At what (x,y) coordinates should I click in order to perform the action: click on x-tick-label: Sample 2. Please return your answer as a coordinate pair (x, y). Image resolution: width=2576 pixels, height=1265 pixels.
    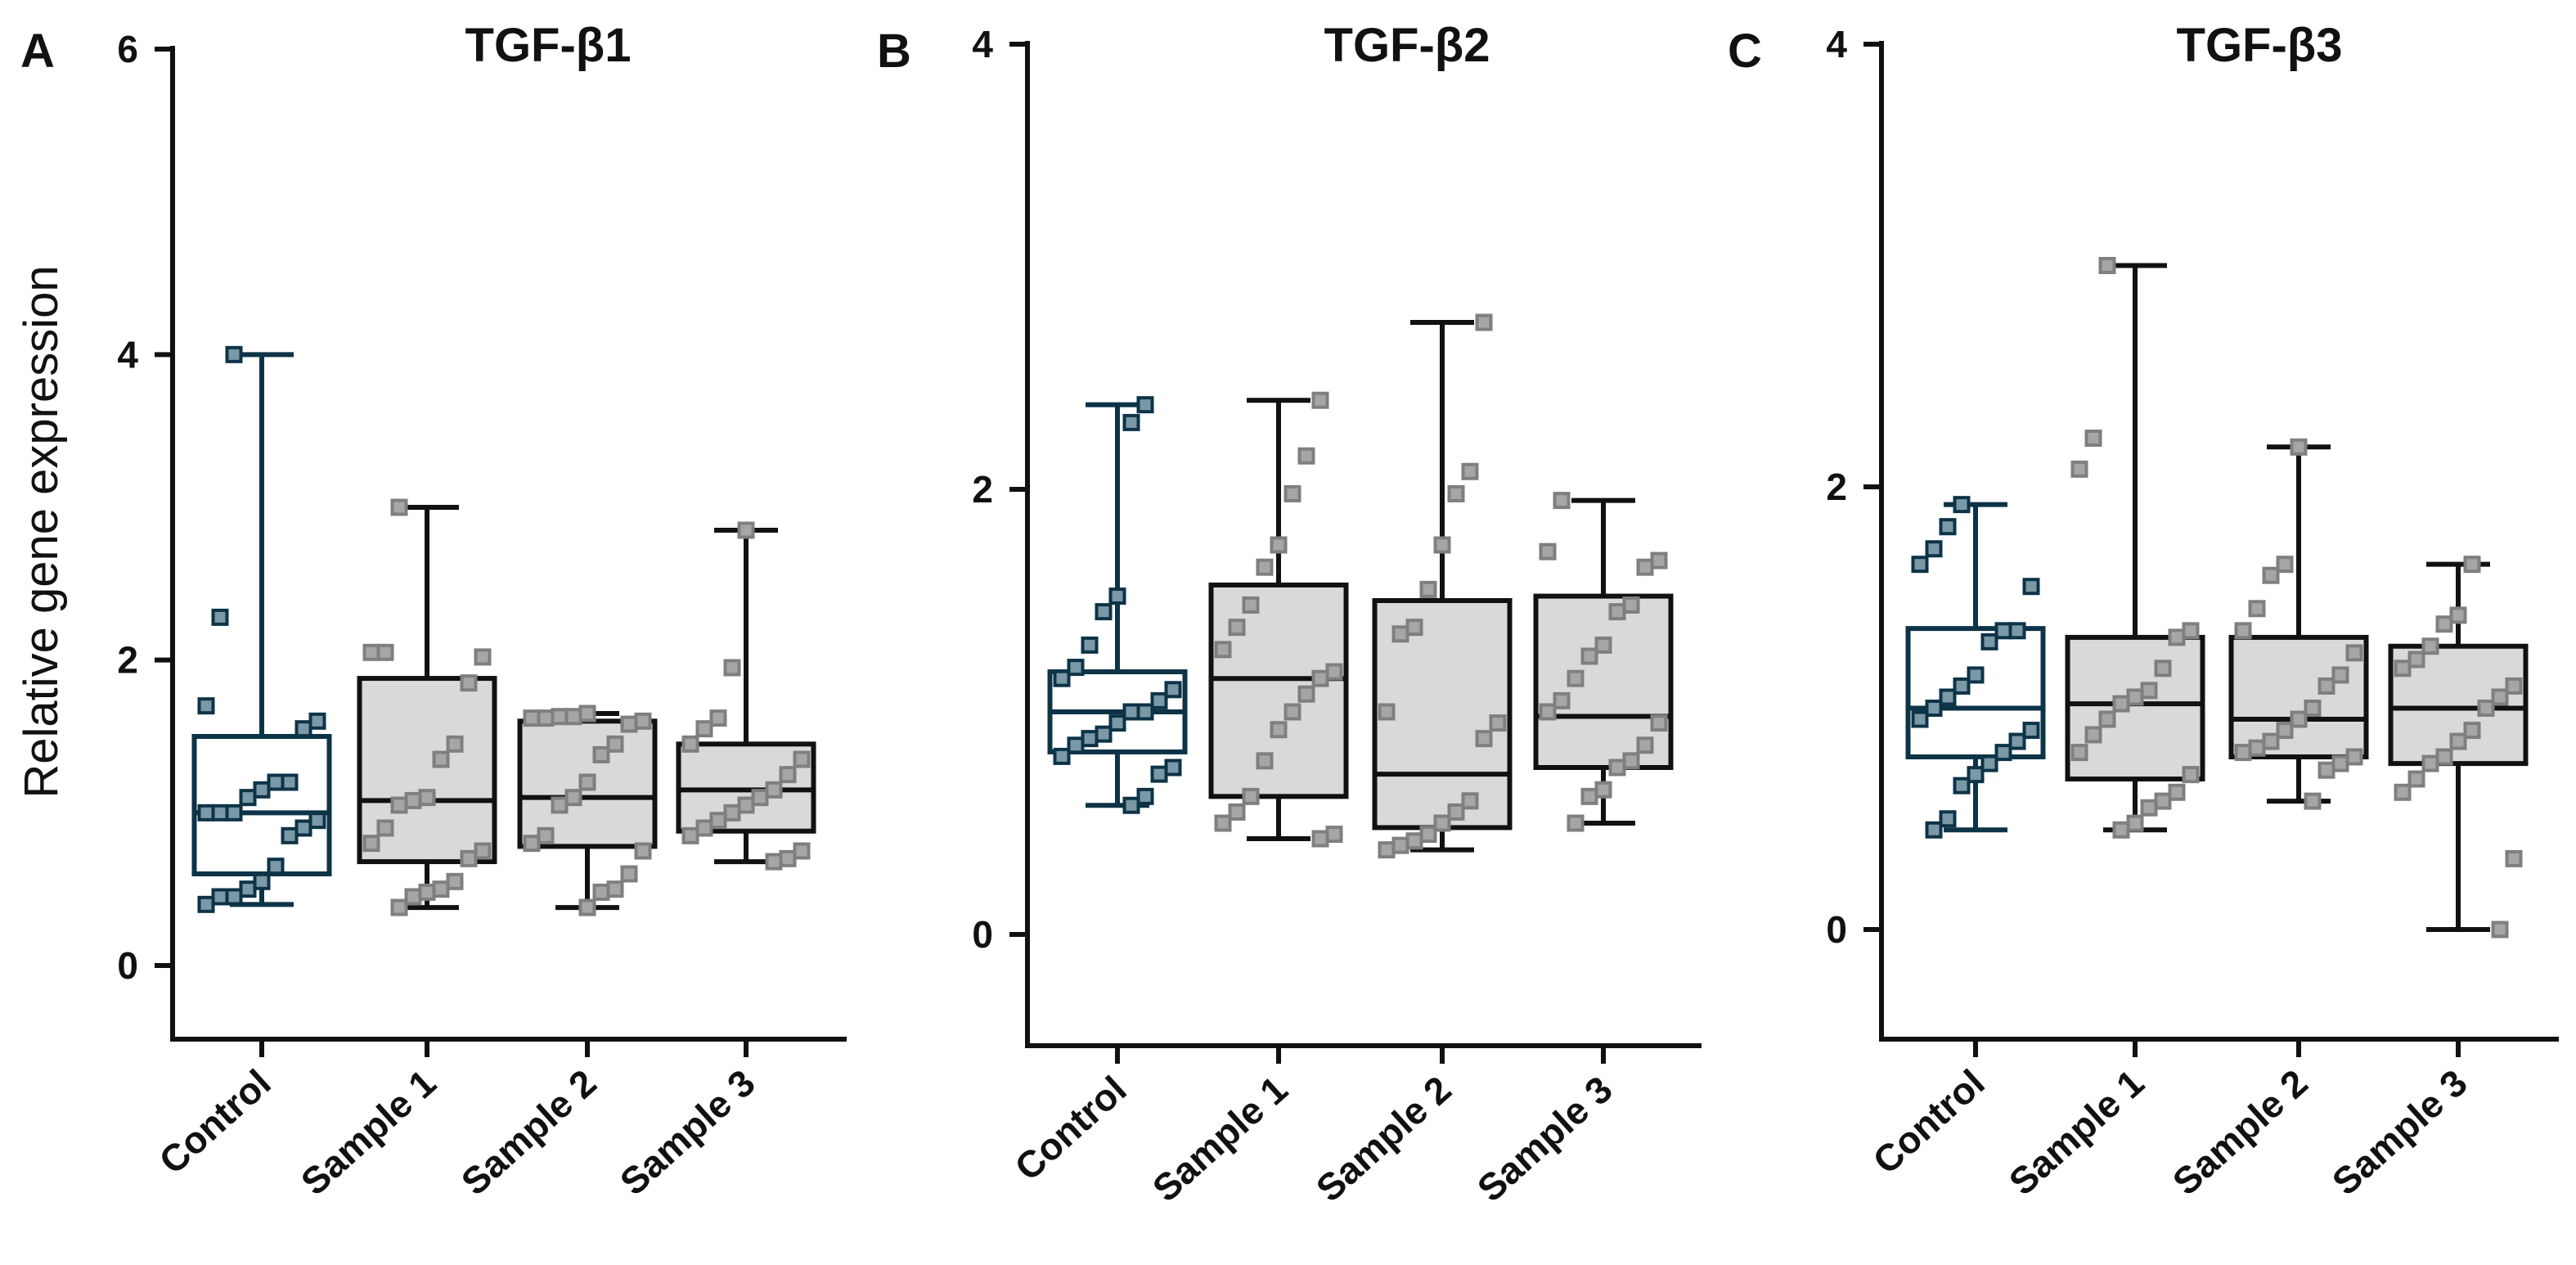
    Looking at the image, I should click on (1383, 1139).